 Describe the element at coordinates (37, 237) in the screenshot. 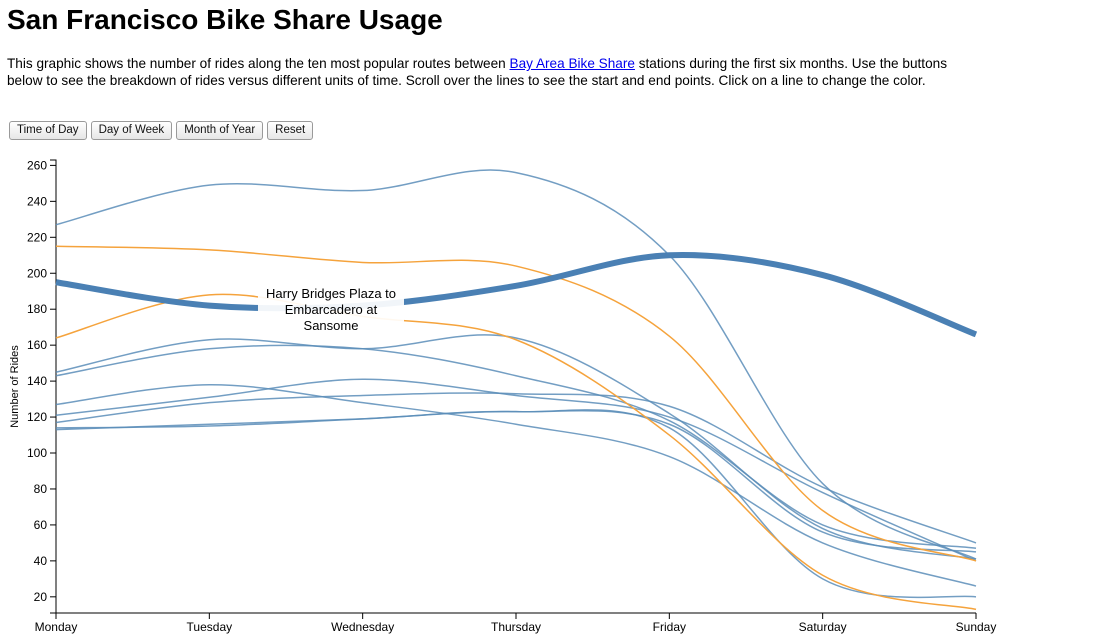

I see `y-tick-label: 220` at that location.